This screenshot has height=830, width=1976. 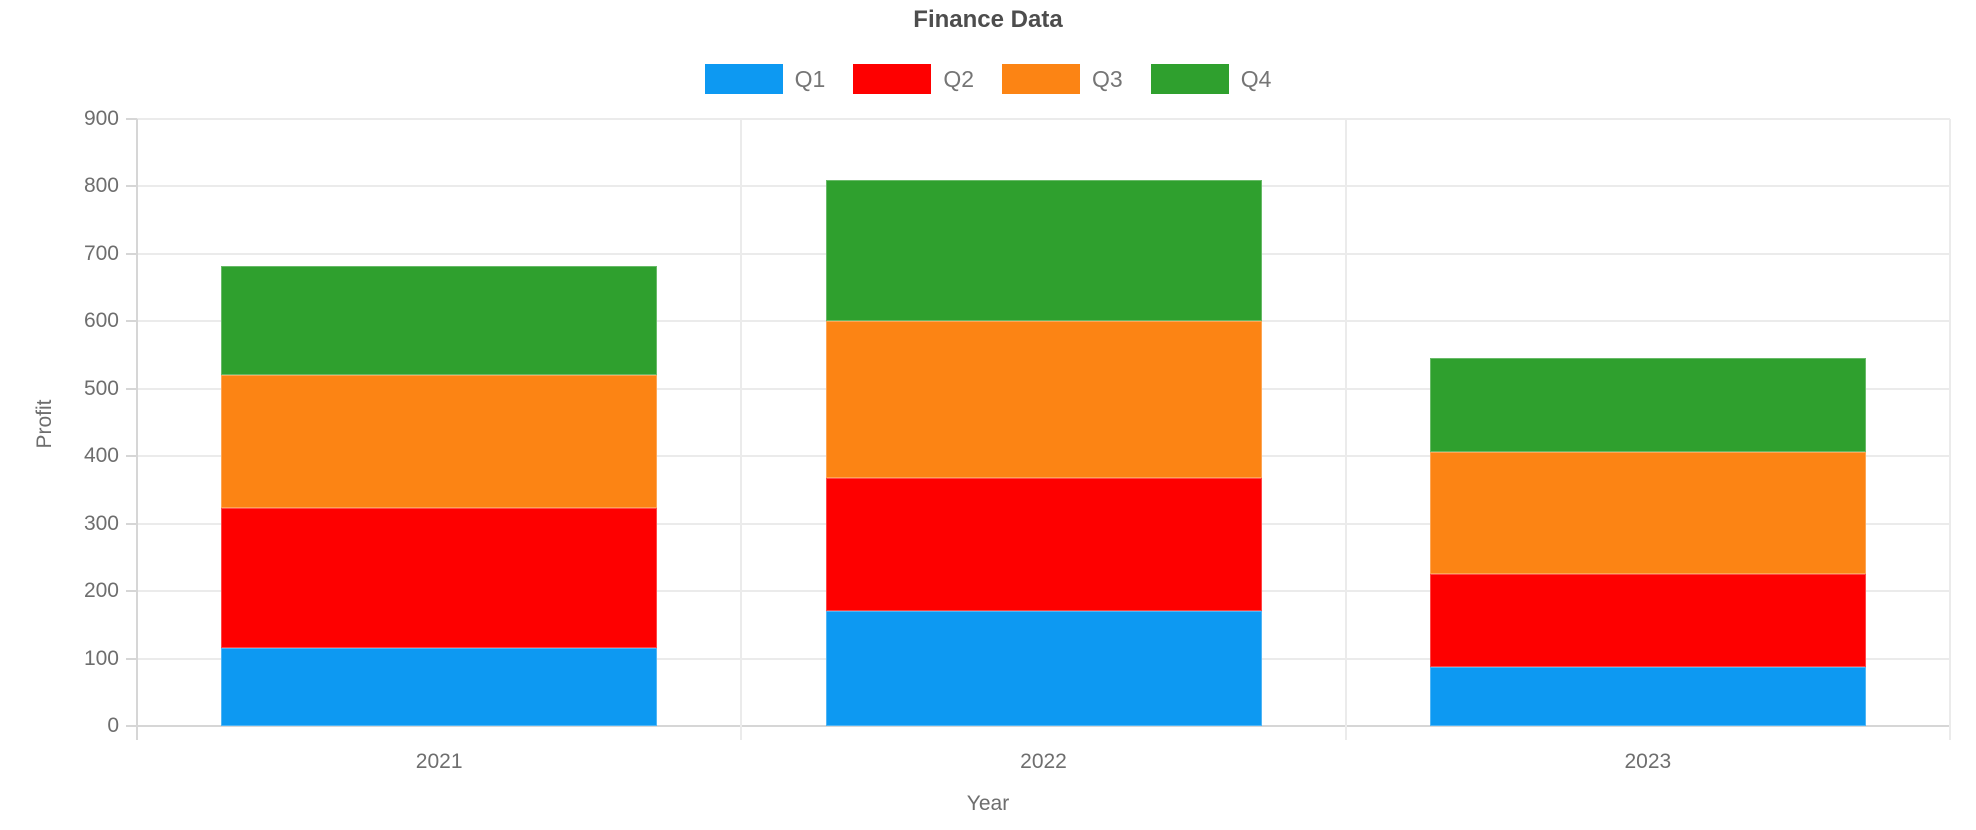 What do you see at coordinates (137, 429) in the screenshot?
I see `y-axis-line` at bounding box center [137, 429].